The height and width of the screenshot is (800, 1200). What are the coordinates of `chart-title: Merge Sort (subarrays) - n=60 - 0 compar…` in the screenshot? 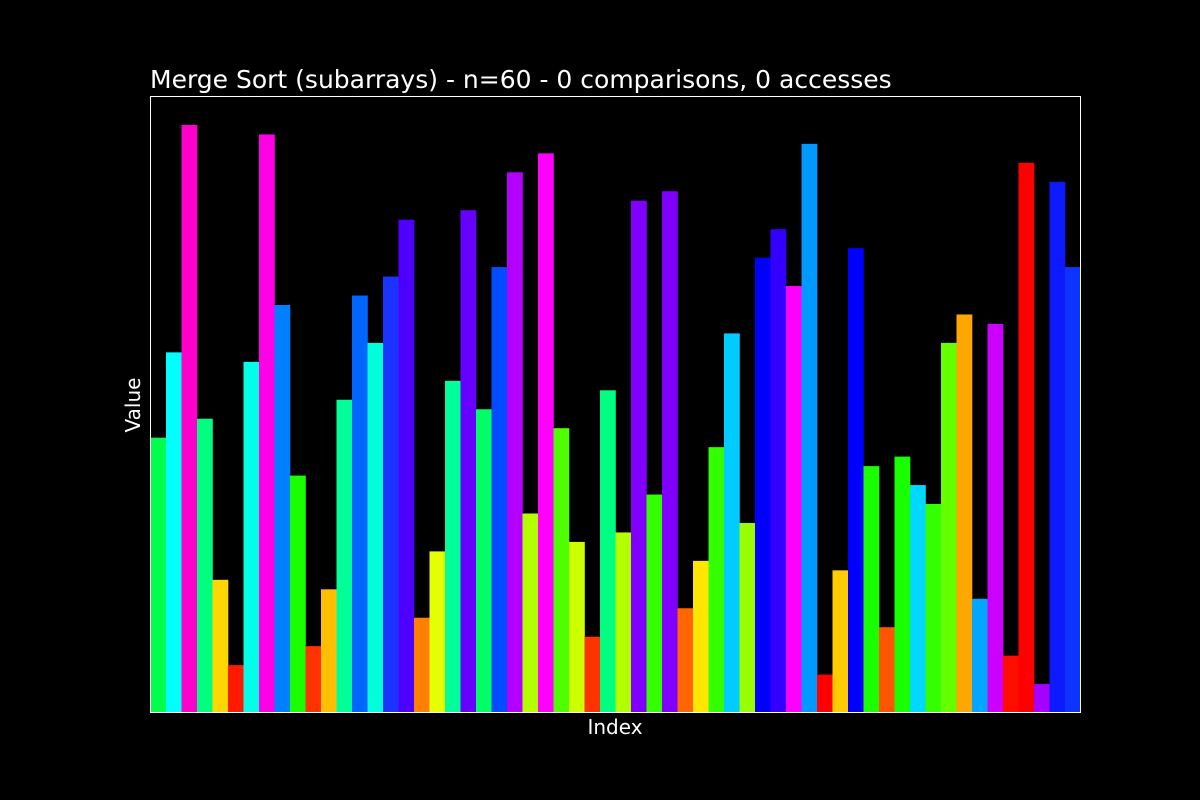 It's located at (521, 79).